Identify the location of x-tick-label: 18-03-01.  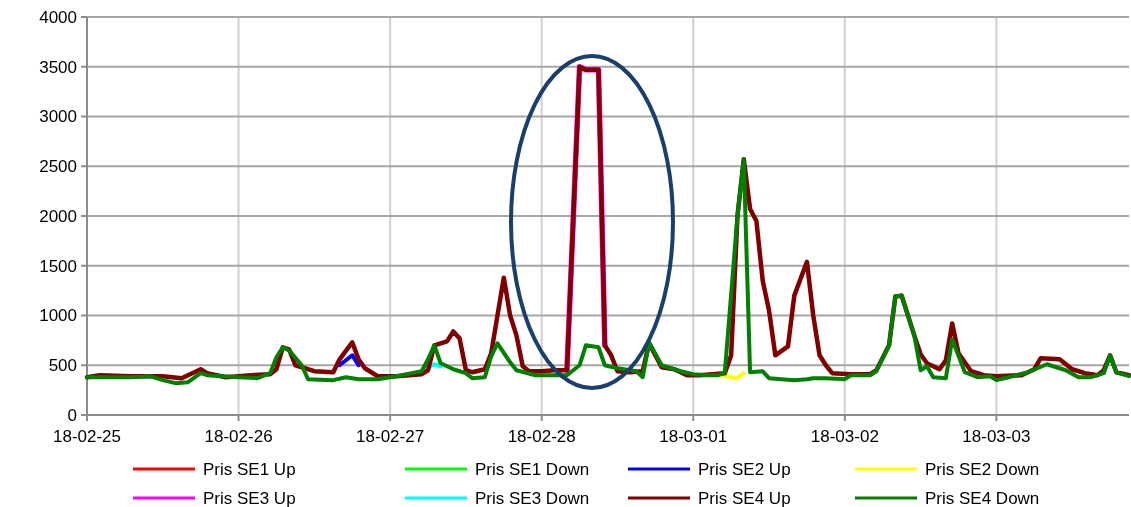
(693, 436).